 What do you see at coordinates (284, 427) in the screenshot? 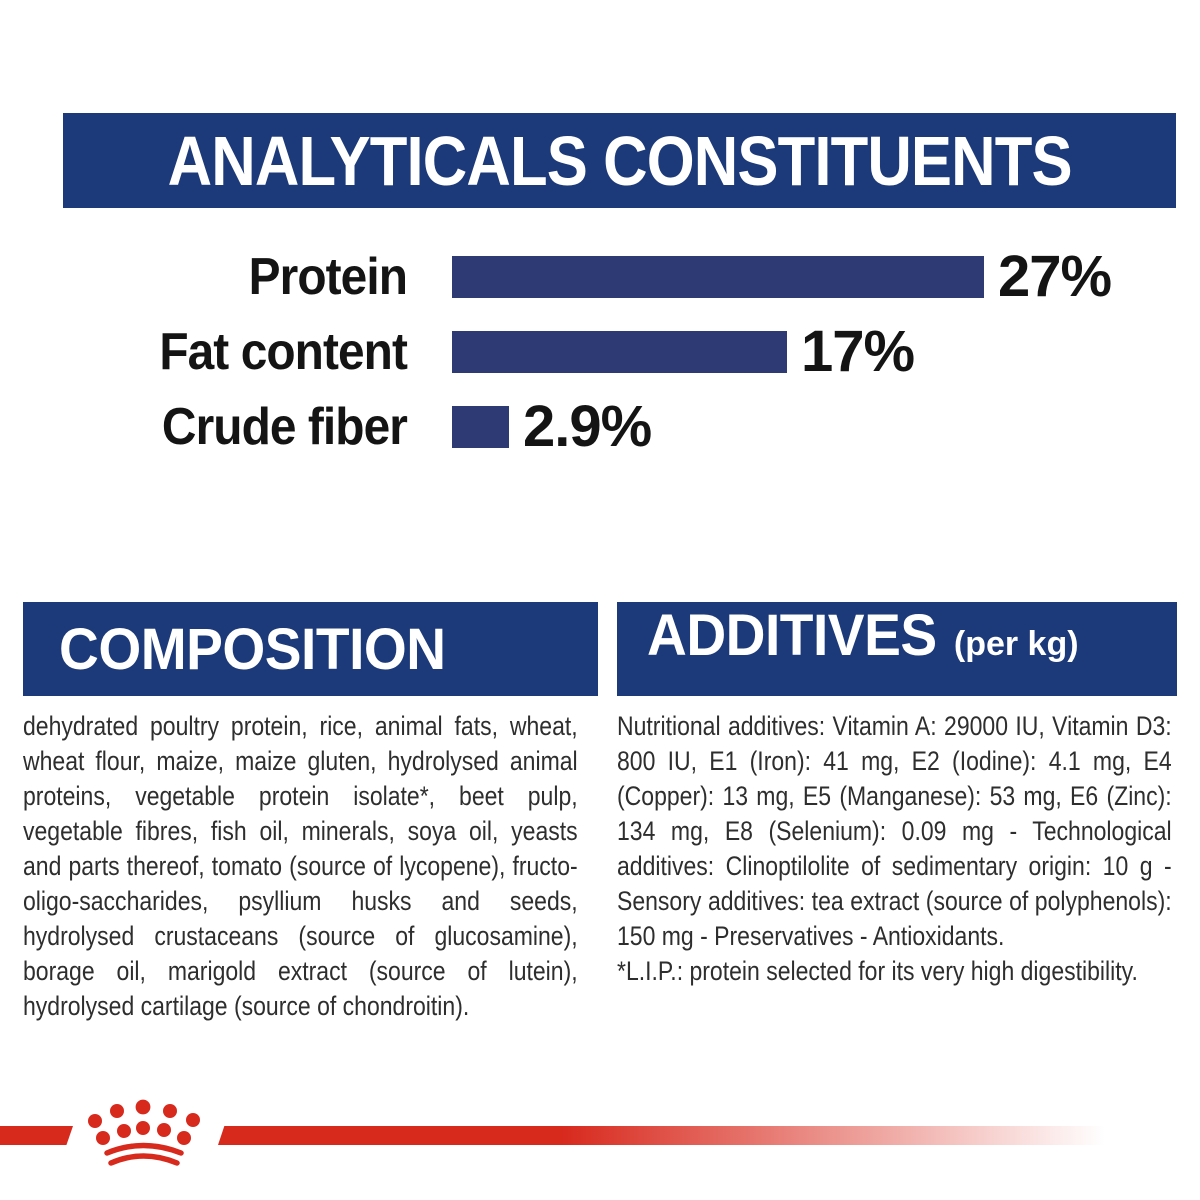
I see `chart-category-label: Crude fiber` at bounding box center [284, 427].